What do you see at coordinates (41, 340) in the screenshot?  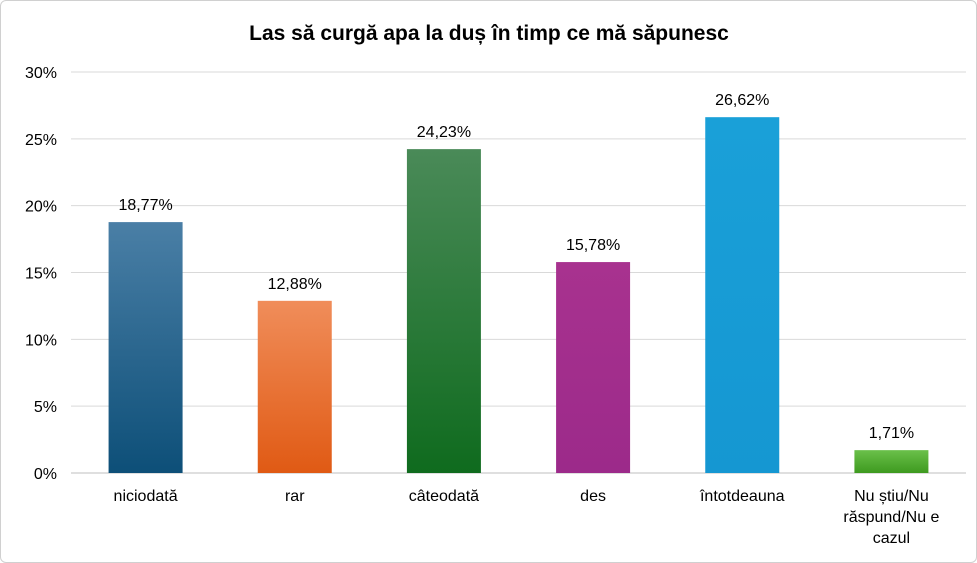 I see `y-tick-label: 10%` at bounding box center [41, 340].